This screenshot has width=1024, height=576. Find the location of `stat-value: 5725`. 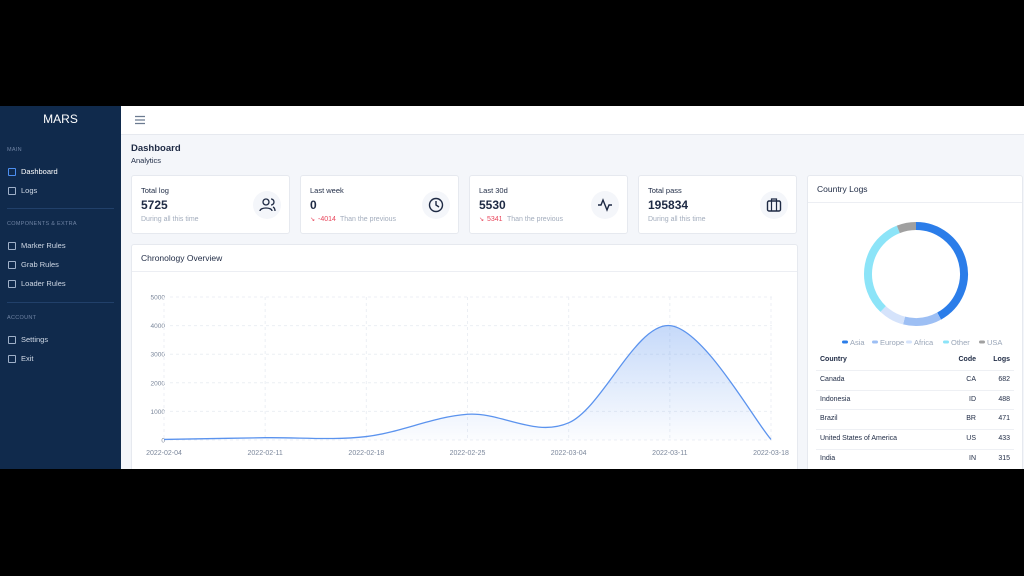

stat-value: 5725 is located at coordinates (154, 205).